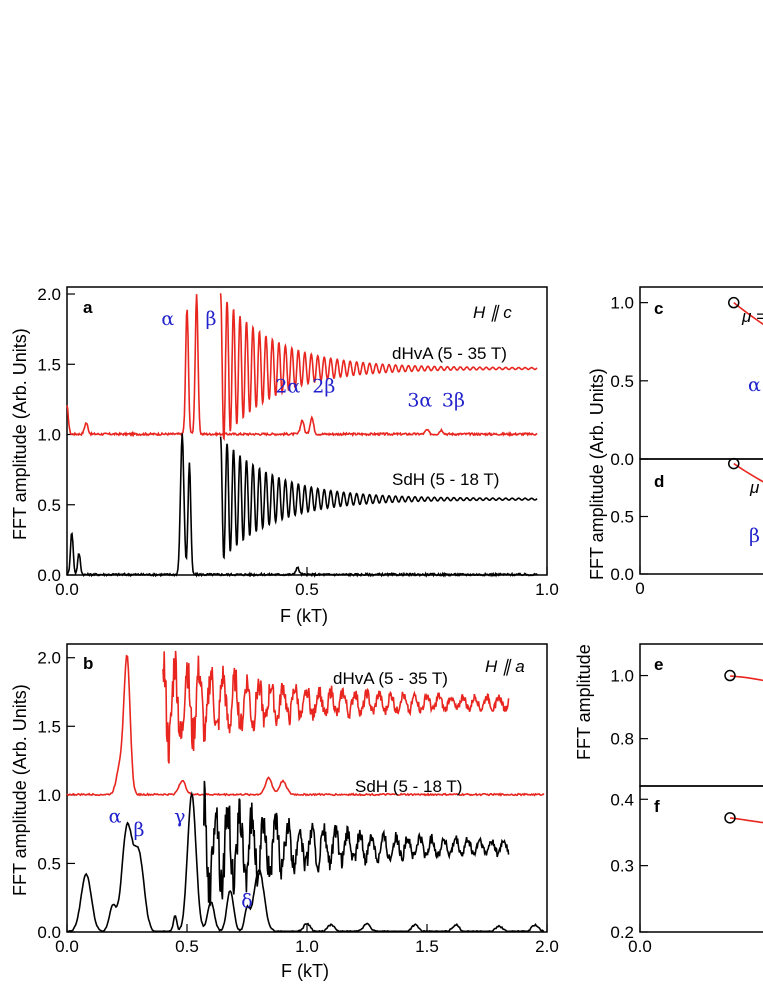 The width and height of the screenshot is (763, 987). I want to click on panel-a-ytick-label: 0.0, so click(49, 575).